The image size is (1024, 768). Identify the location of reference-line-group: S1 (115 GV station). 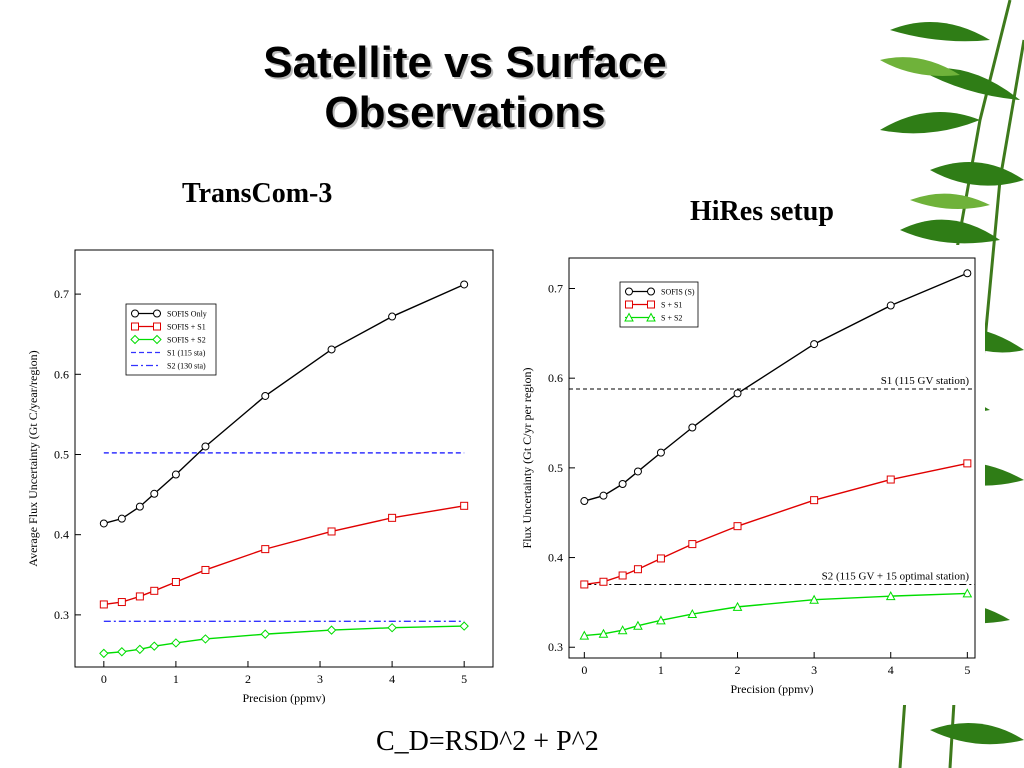
(772, 382).